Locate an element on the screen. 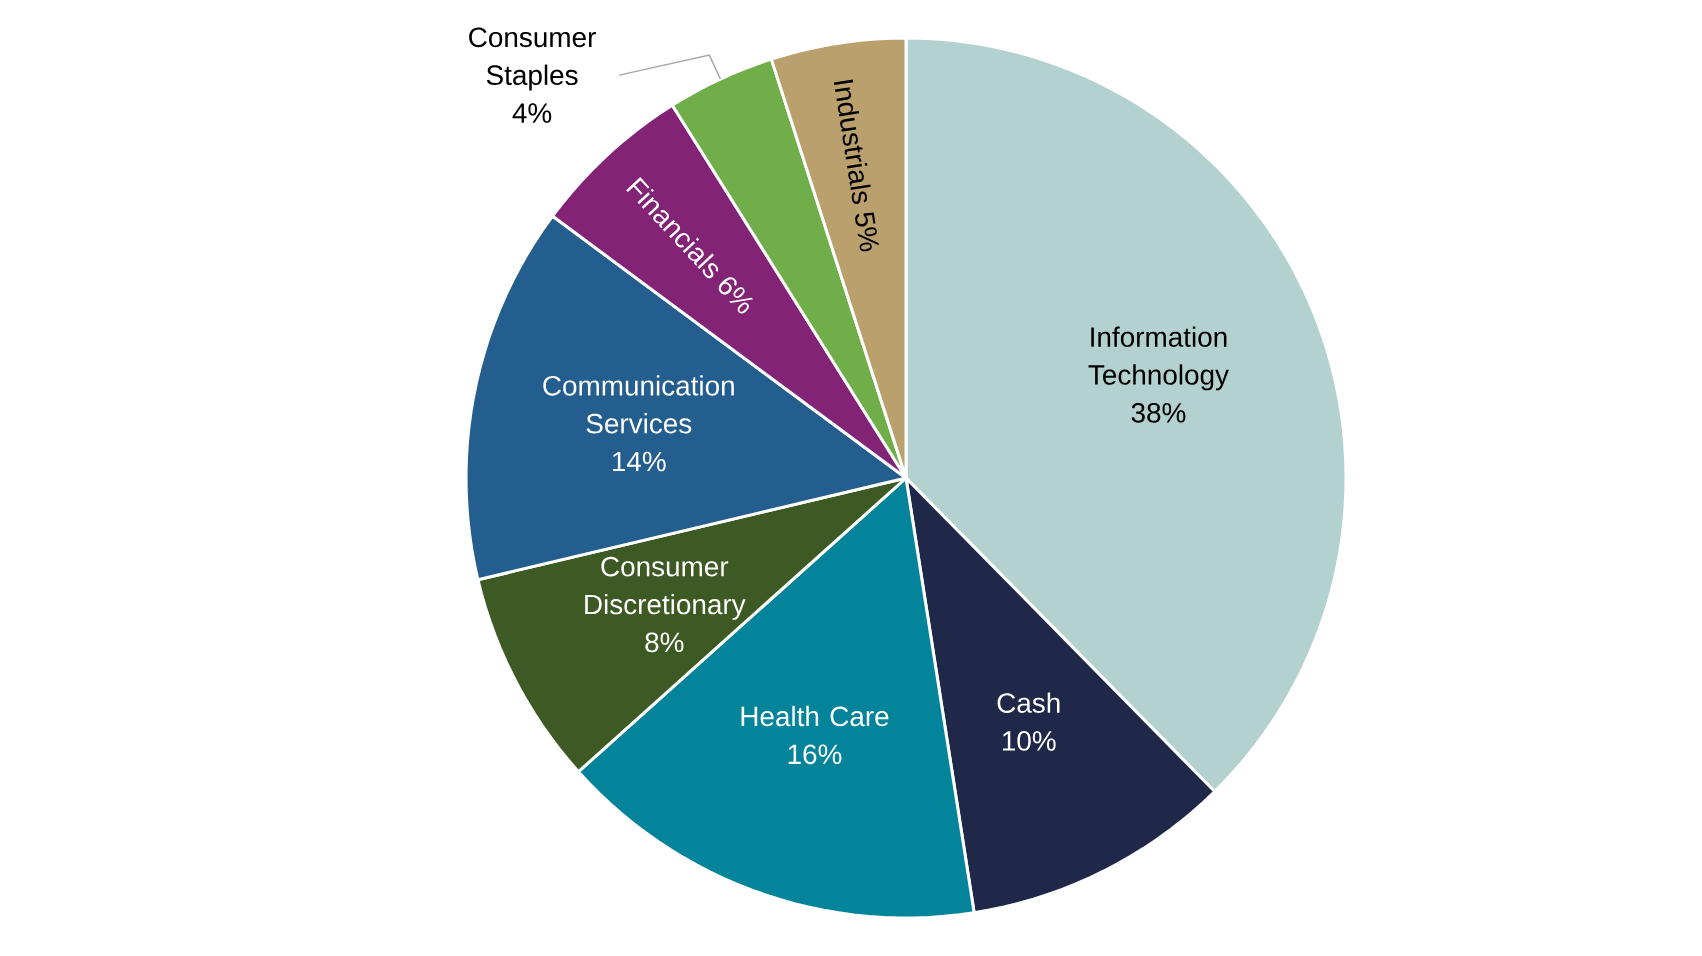 Image resolution: width=1702 pixels, height=956 pixels. data-label: 5% is located at coordinates (867, 232).